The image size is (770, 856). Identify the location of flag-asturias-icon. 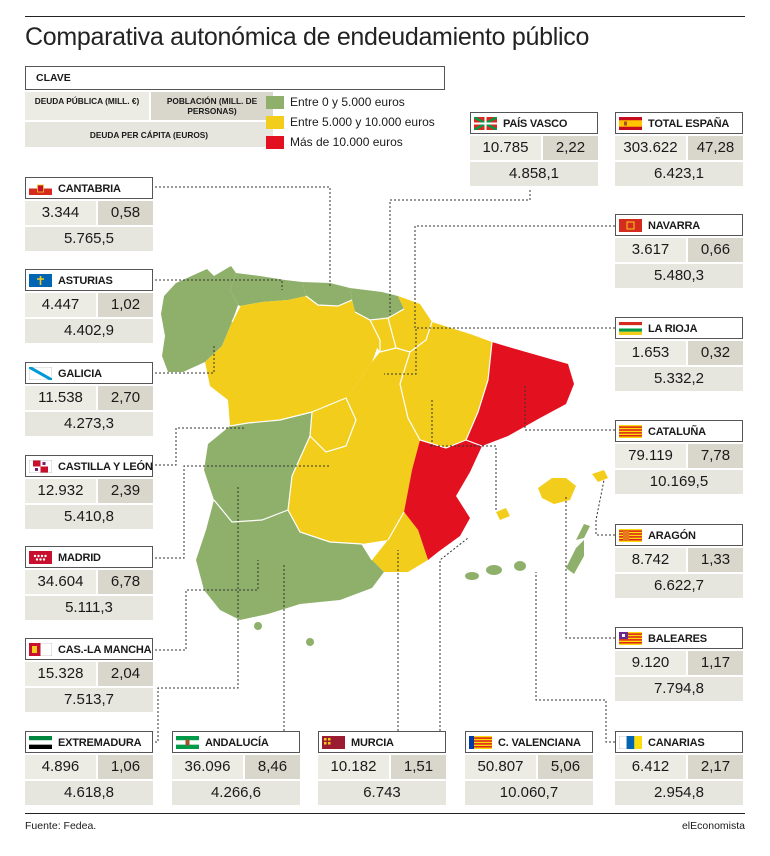
(40, 280).